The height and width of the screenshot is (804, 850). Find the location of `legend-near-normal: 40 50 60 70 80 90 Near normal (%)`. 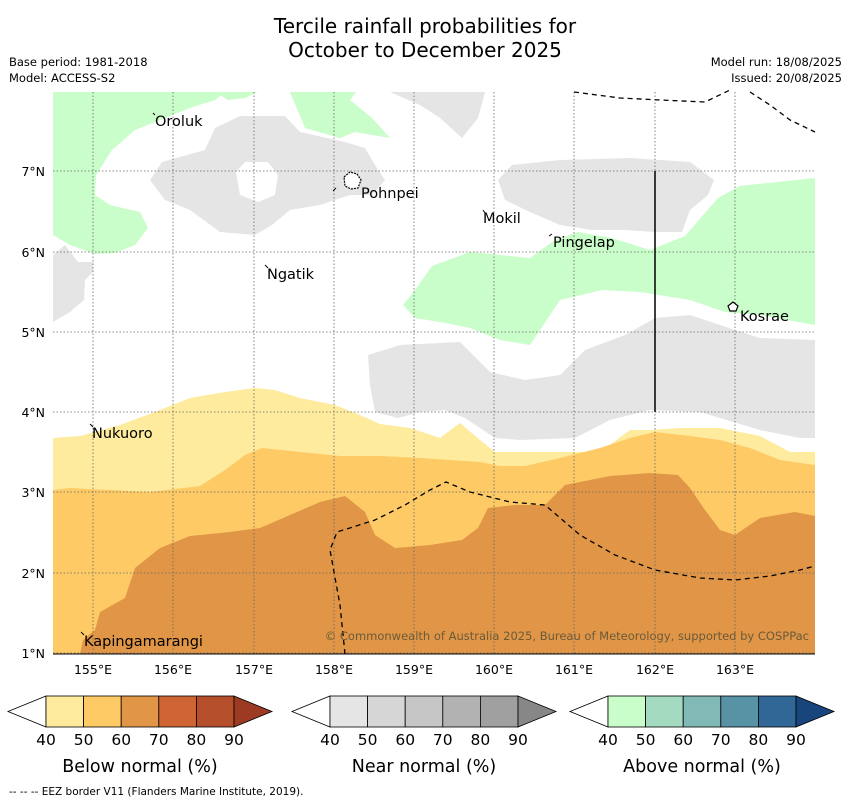

legend-near-normal: 40 50 60 70 80 90 Near normal (%) is located at coordinates (424, 736).